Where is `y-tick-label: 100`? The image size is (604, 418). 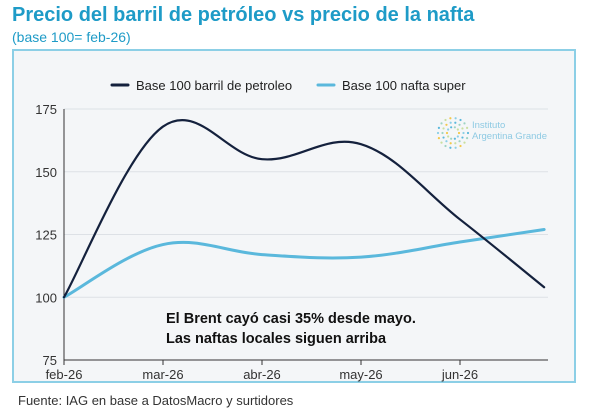 y-tick-label: 100 is located at coordinates (46, 297).